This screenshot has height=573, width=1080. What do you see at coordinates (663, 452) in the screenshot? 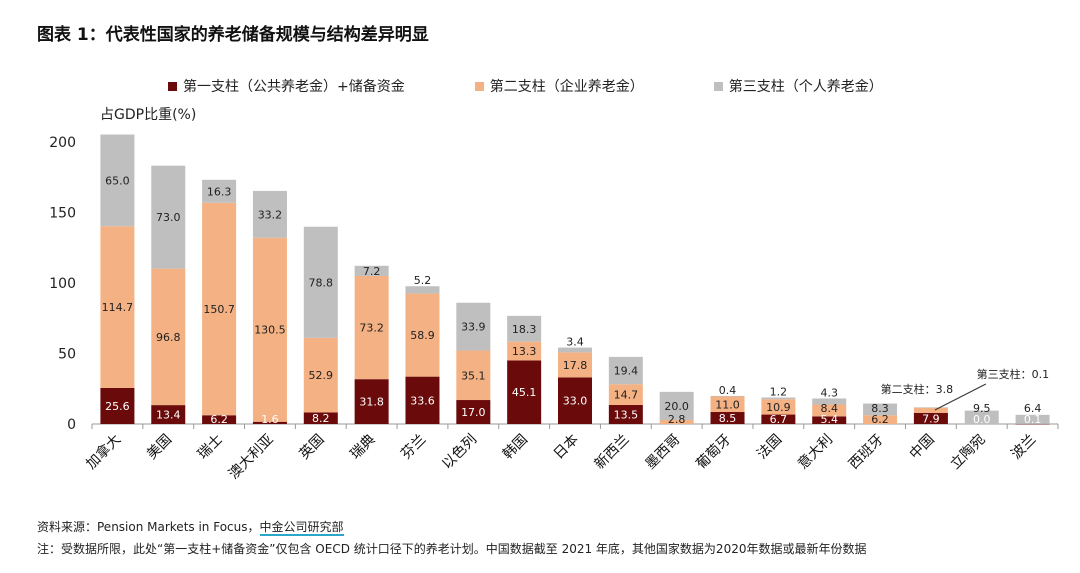
I see `x-tick-label: 墨西哥` at bounding box center [663, 452].